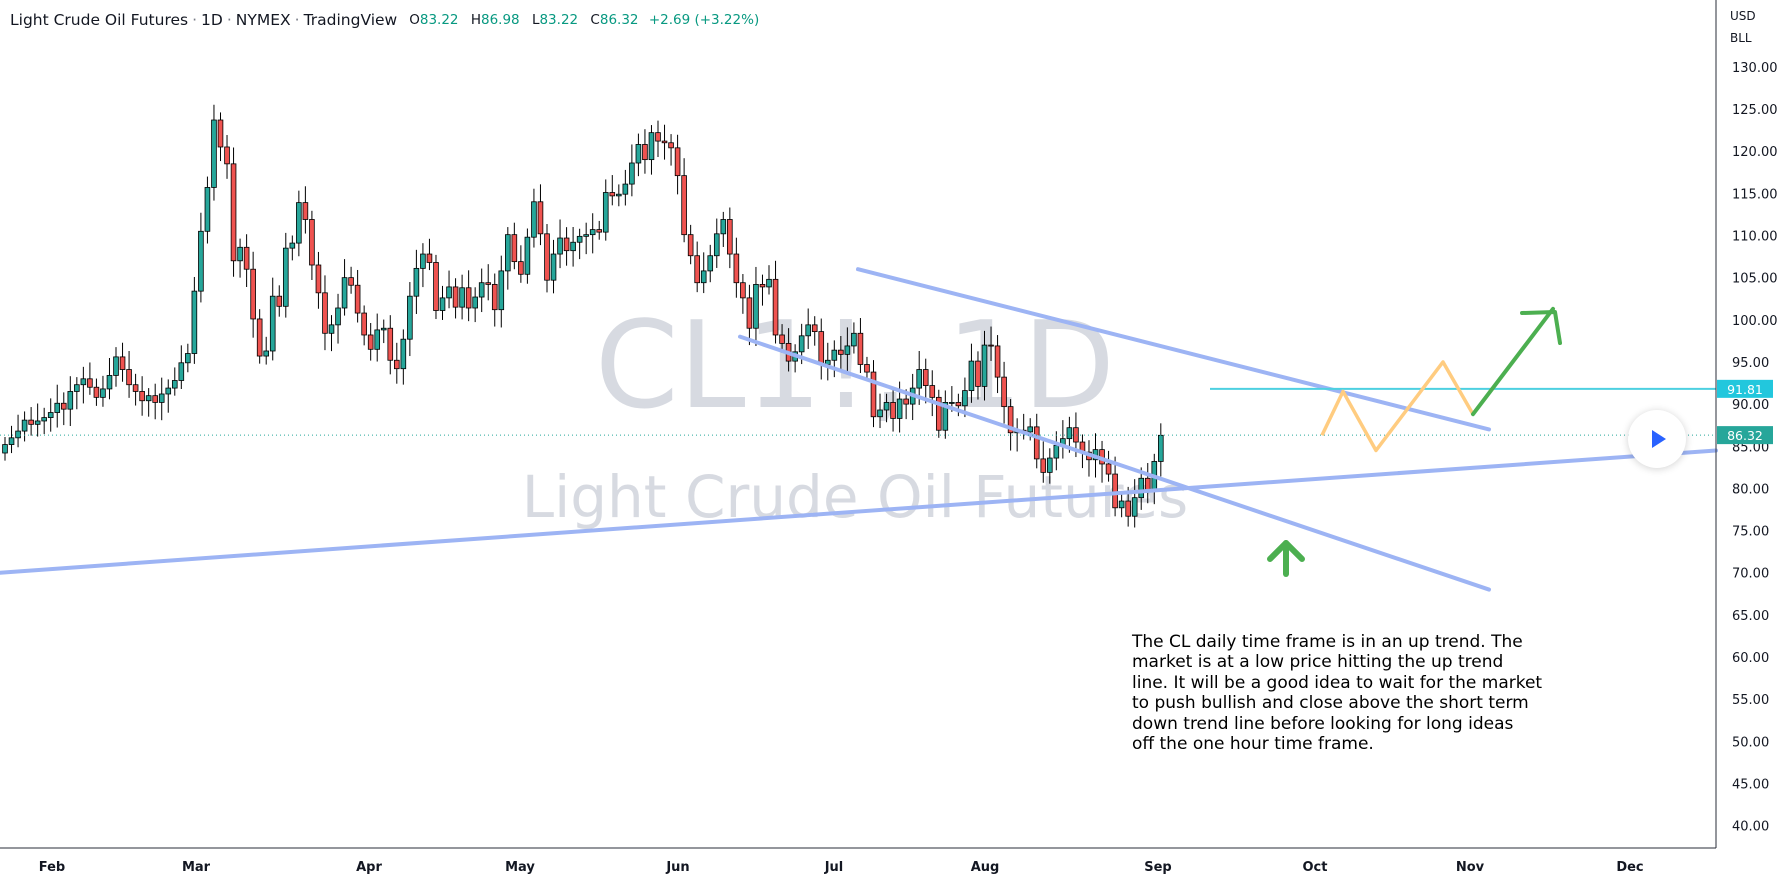 The height and width of the screenshot is (881, 1781). What do you see at coordinates (212, 20) in the screenshot?
I see `interval-label: 1D` at bounding box center [212, 20].